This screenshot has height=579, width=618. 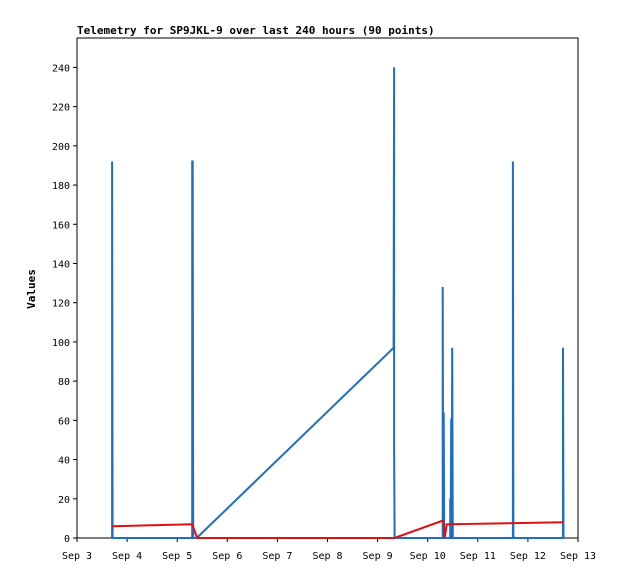 I want to click on x-tick-label: Sep 7, so click(x=277, y=556).